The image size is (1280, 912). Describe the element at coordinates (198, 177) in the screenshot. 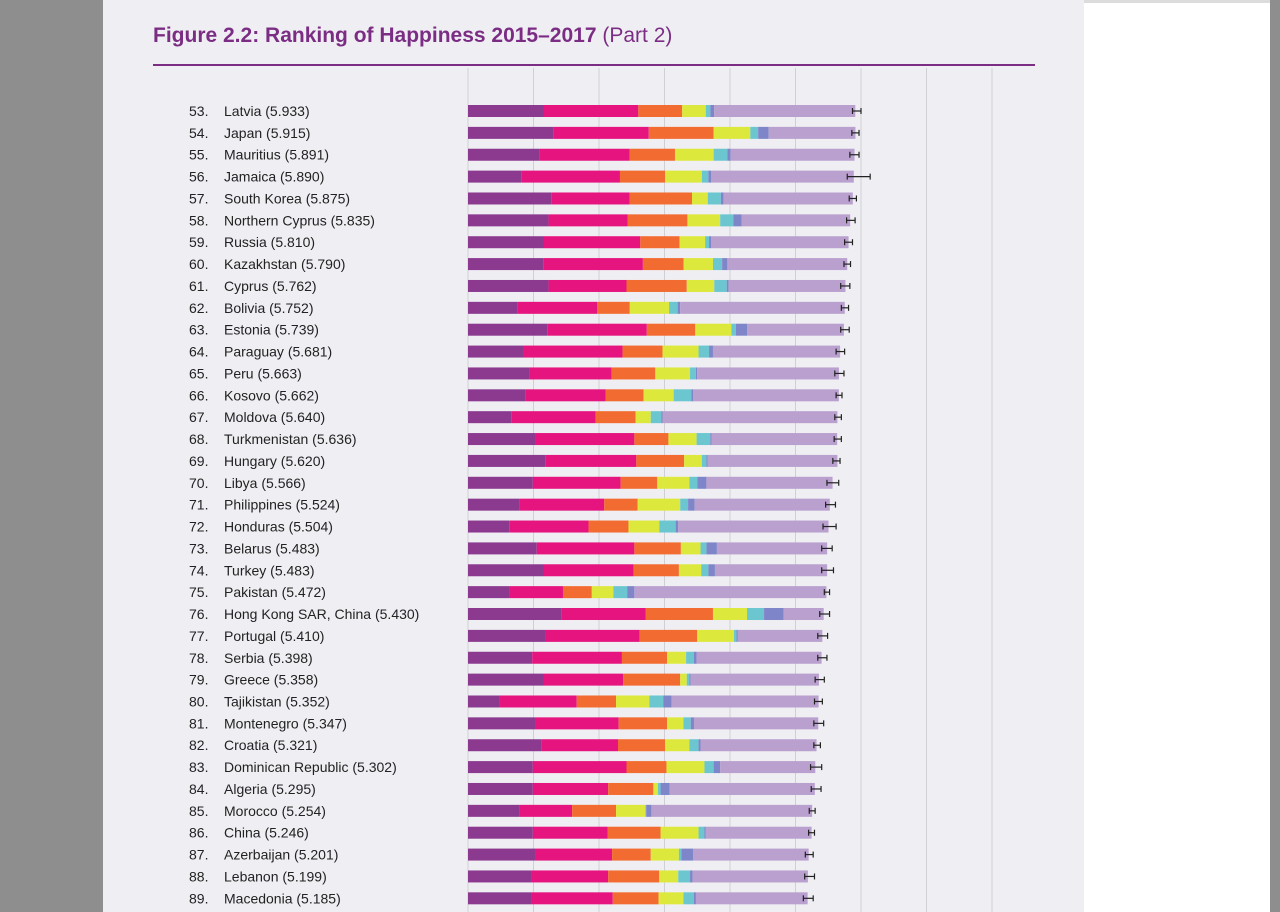

I see `rank-label: 56.` at that location.